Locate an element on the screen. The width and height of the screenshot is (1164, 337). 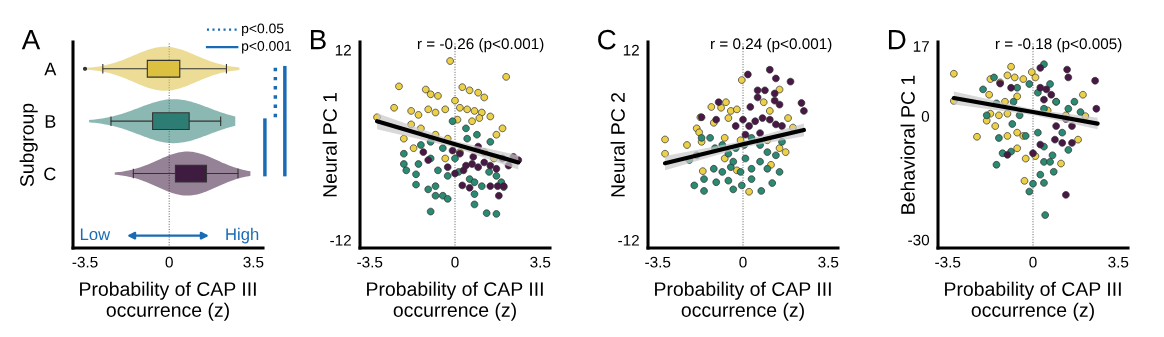
annotation: High is located at coordinates (242, 235).